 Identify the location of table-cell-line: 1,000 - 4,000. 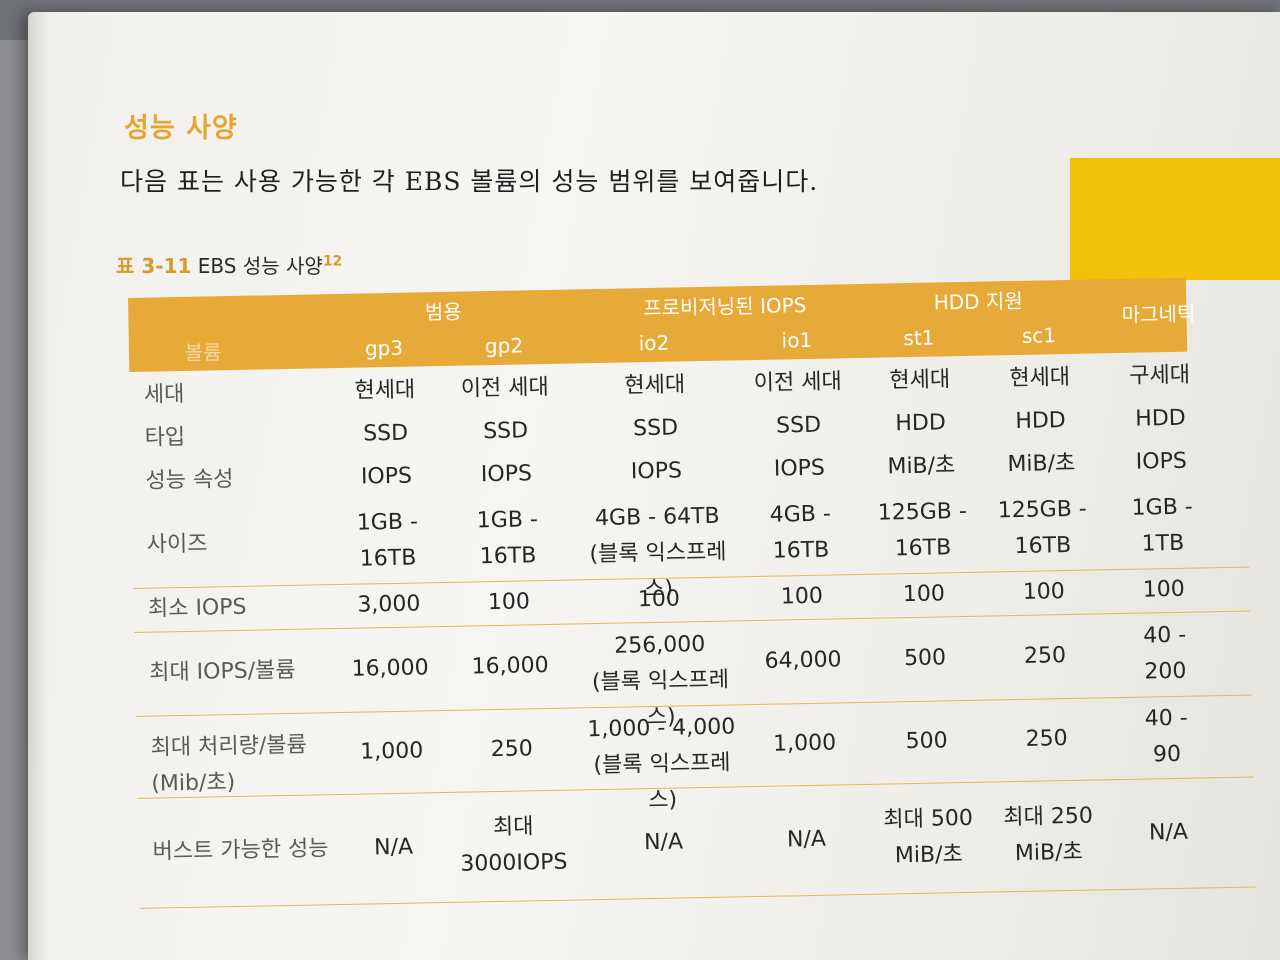
(661, 728).